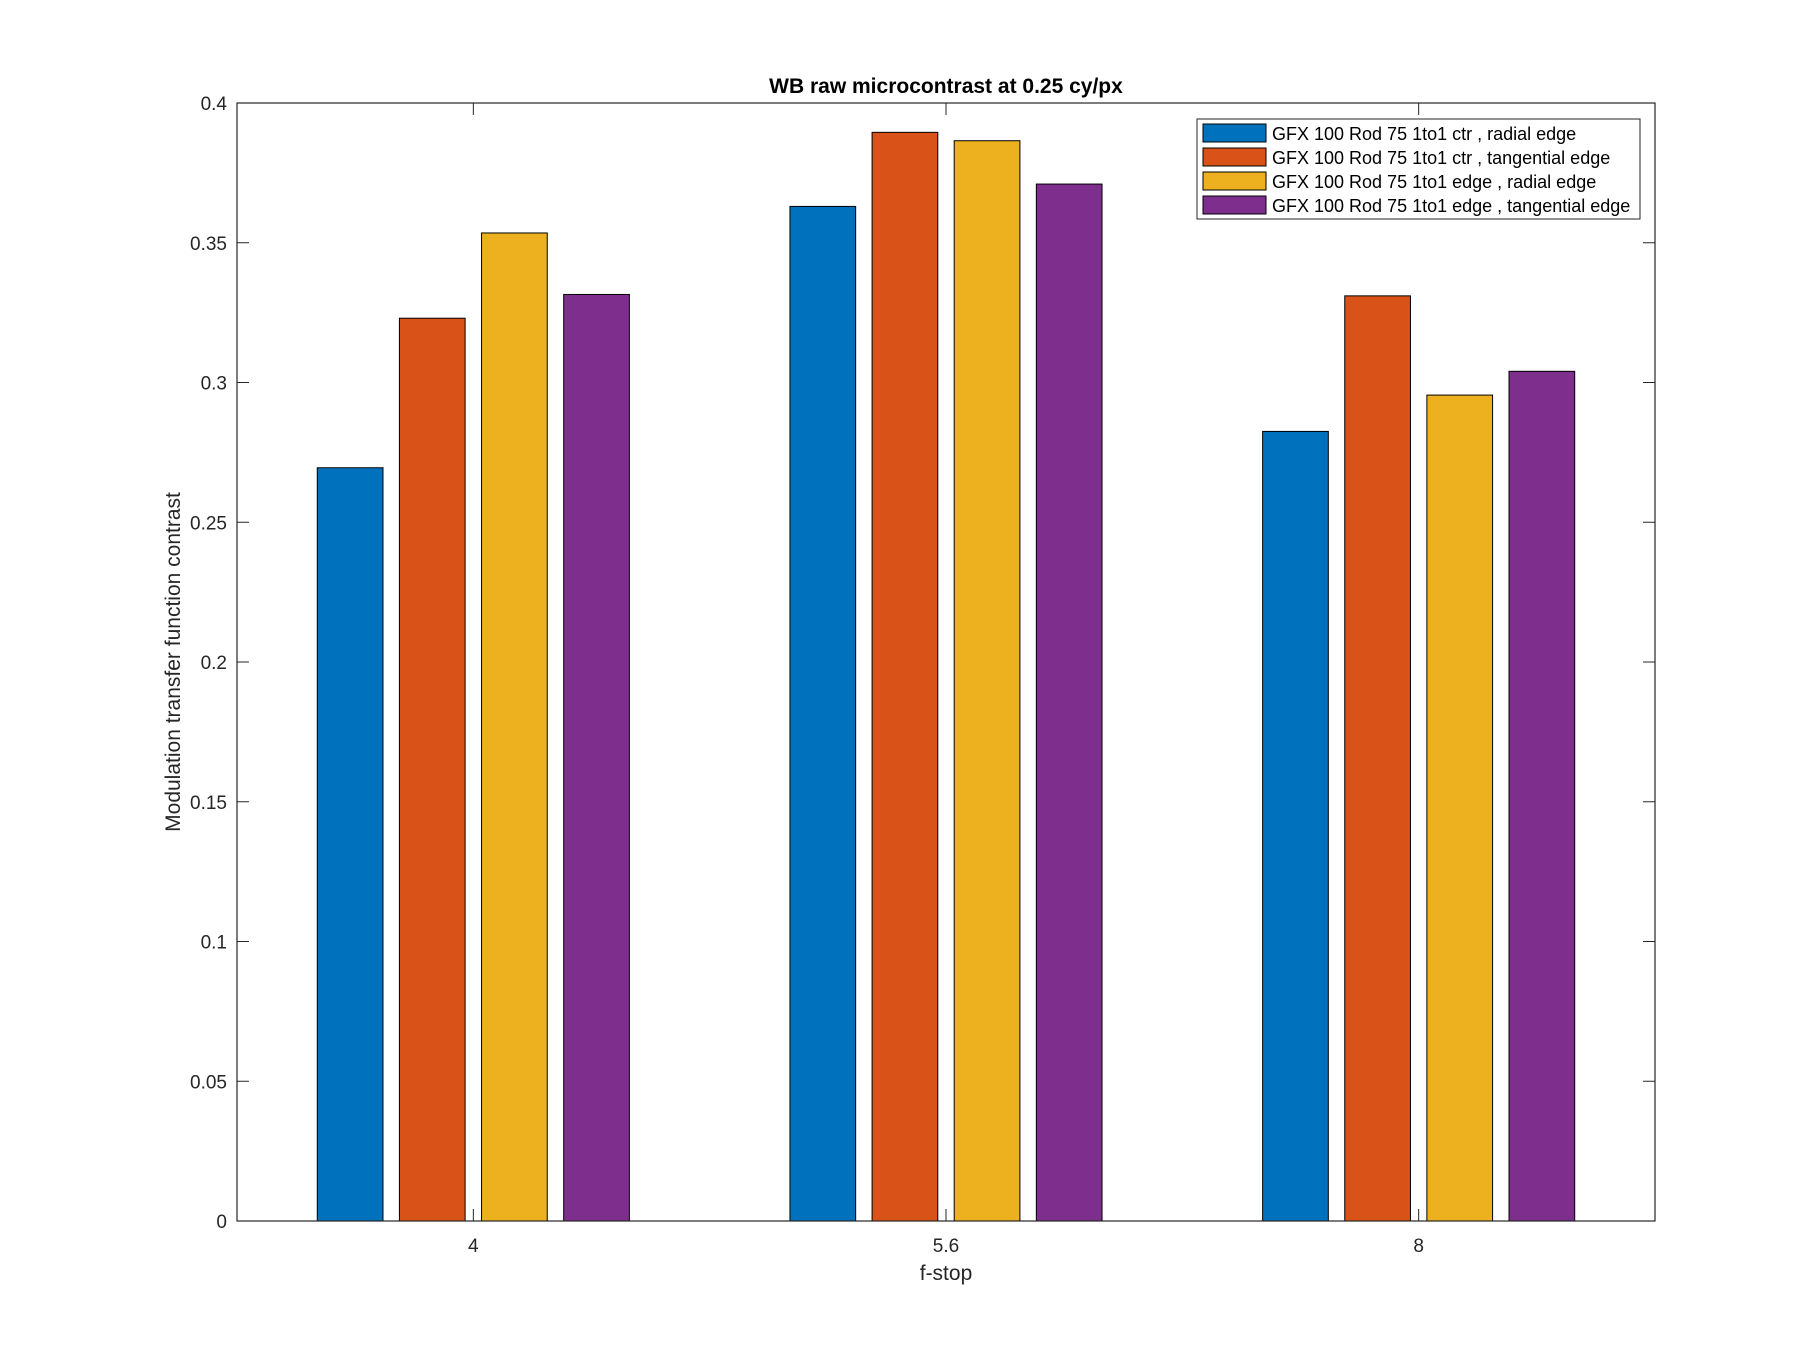  What do you see at coordinates (946, 86) in the screenshot?
I see `chart-title: WB raw microcontrast at 0.25 cy/px` at bounding box center [946, 86].